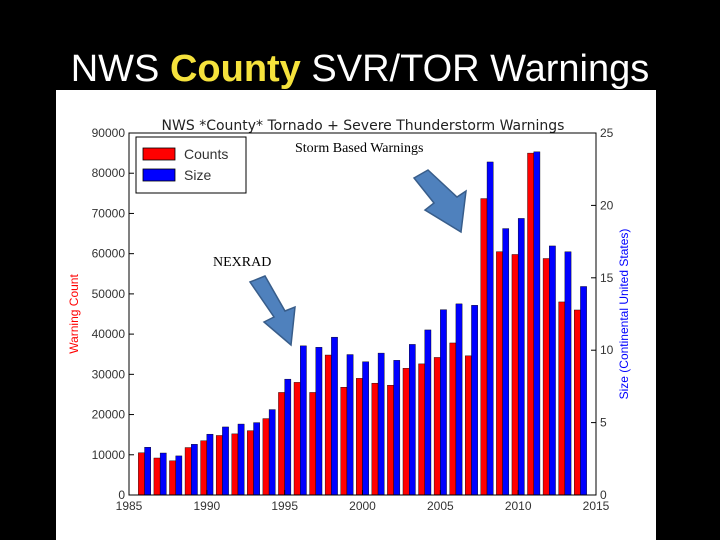 Image resolution: width=720 pixels, height=540 pixels. I want to click on bar-counts-2006, so click(453, 419).